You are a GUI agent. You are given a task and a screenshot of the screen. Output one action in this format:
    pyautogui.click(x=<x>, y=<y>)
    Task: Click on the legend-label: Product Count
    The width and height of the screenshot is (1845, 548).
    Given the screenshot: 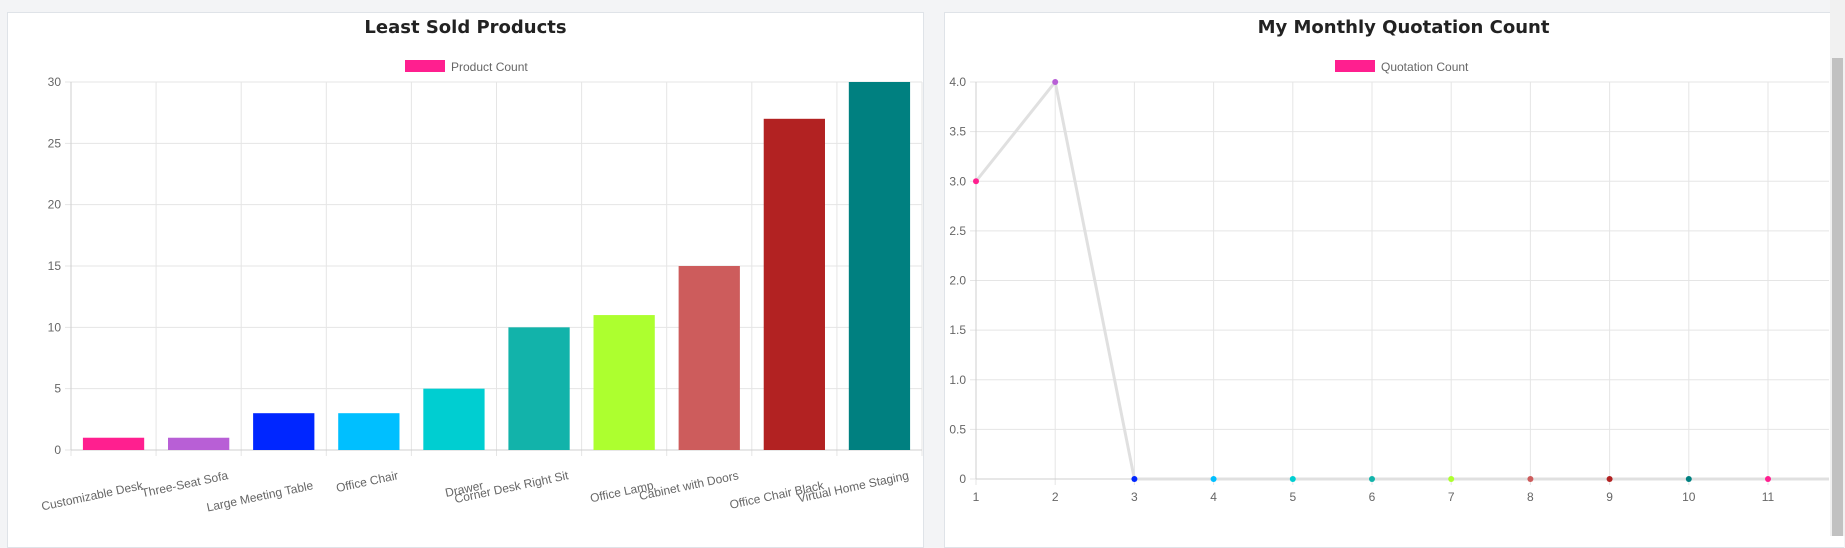 What is the action you would take?
    pyautogui.click(x=489, y=67)
    